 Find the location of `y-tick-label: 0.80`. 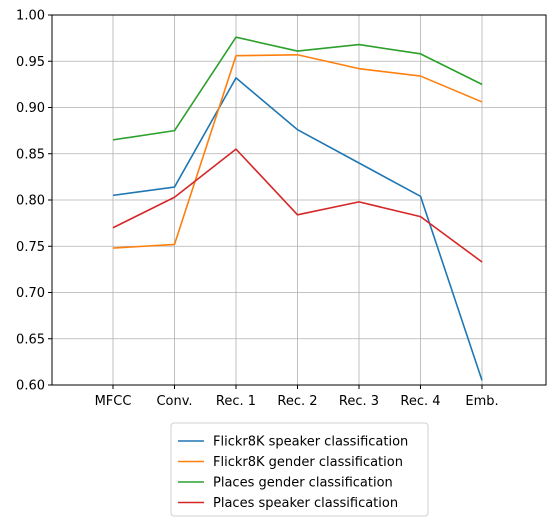

y-tick-label: 0.80 is located at coordinates (30, 201).